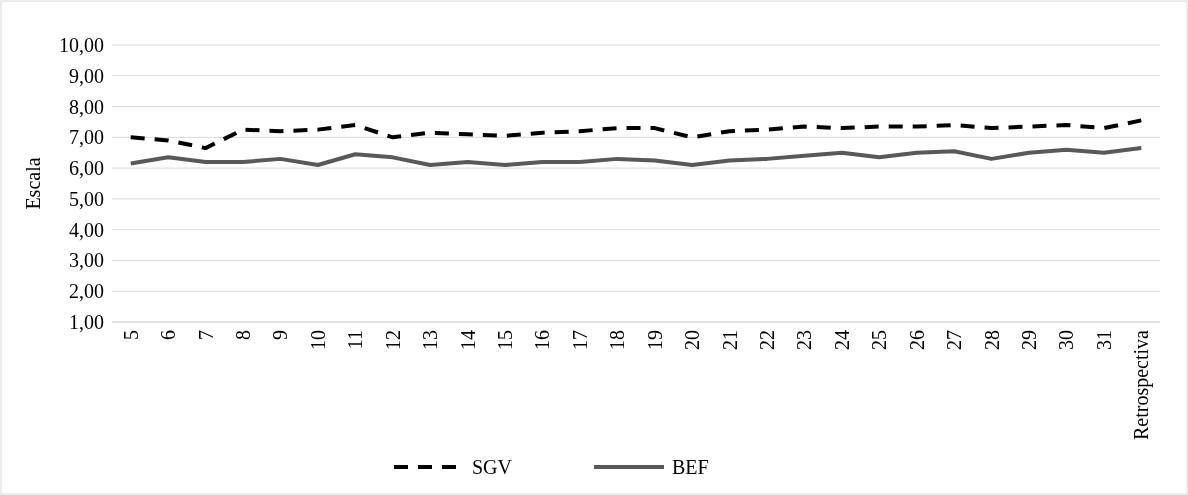 This screenshot has height=495, width=1188. What do you see at coordinates (617, 340) in the screenshot?
I see `x-tick-label: 18` at bounding box center [617, 340].